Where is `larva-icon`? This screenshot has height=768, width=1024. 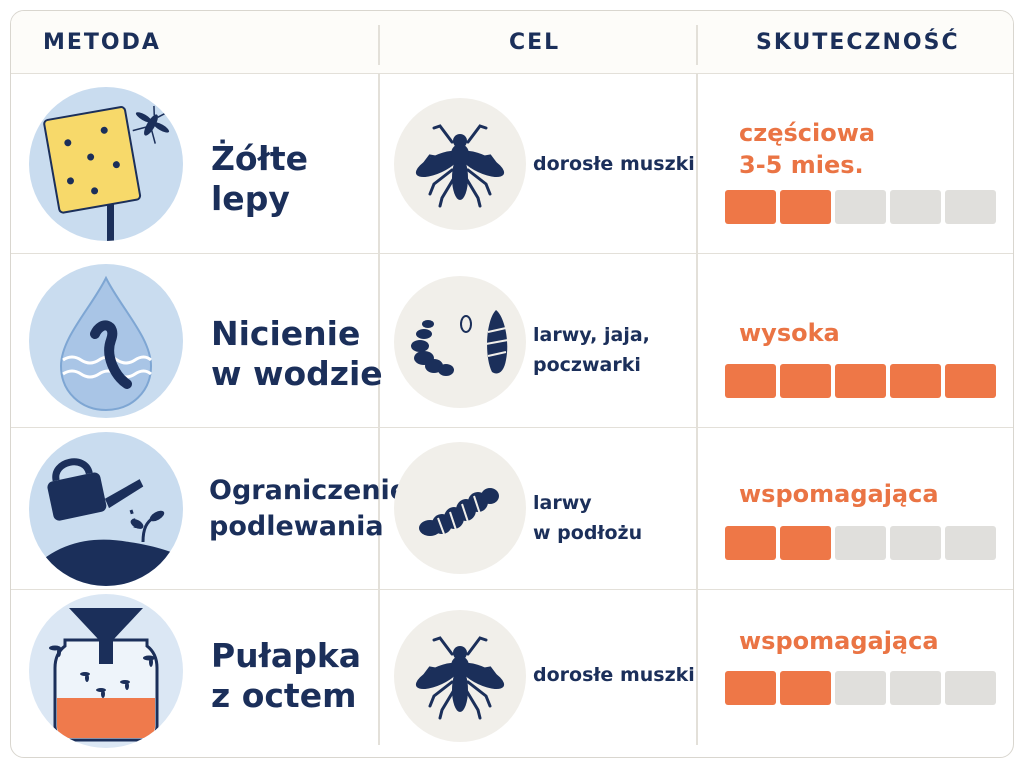
larva-icon is located at coordinates (460, 508).